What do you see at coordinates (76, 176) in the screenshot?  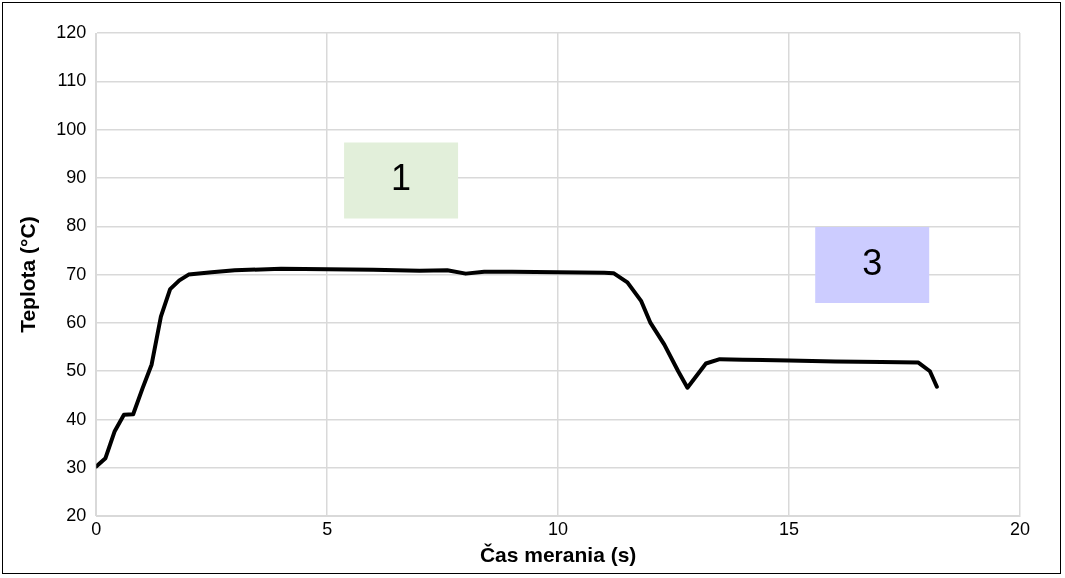 I see `y-tick-label: 90` at bounding box center [76, 176].